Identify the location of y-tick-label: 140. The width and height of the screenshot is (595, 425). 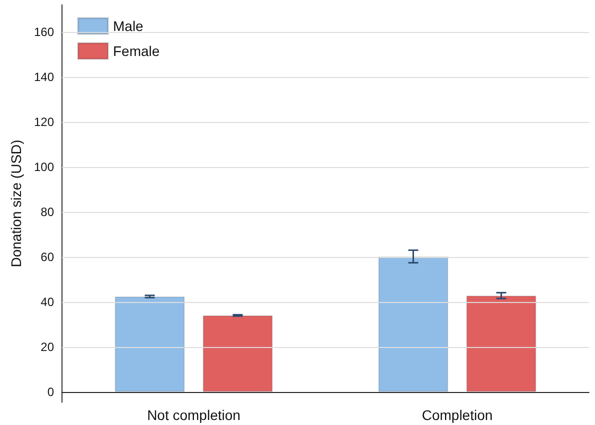
(44, 77).